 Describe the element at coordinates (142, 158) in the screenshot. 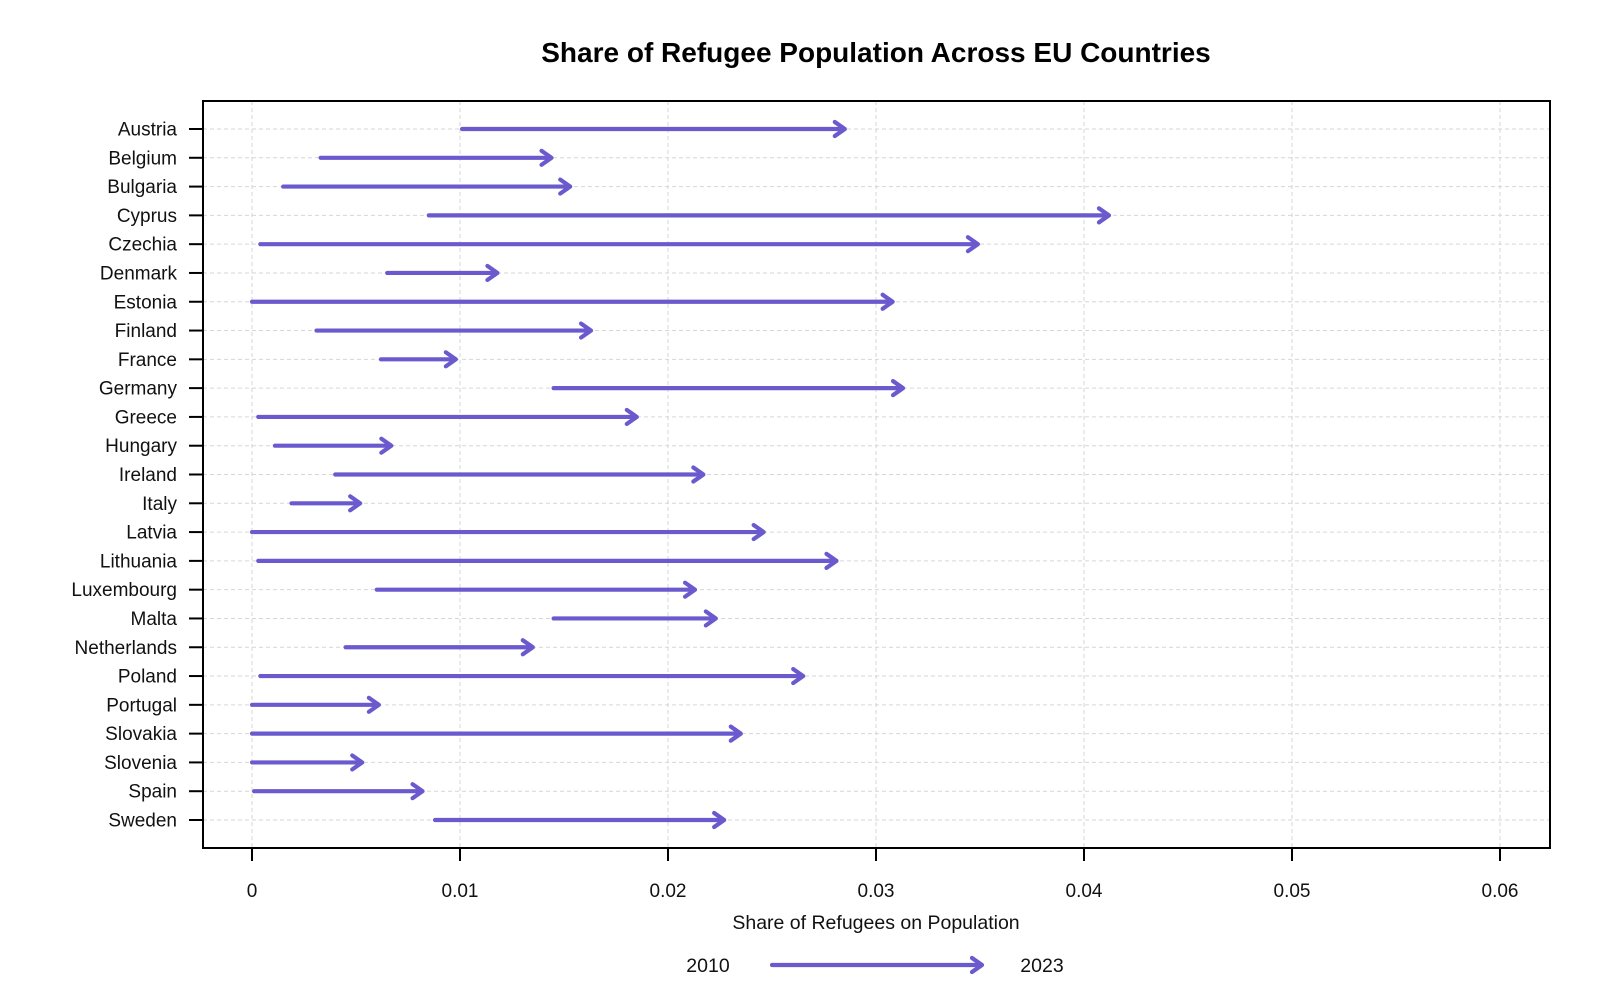

I see `y-tick-label: Belgium` at that location.